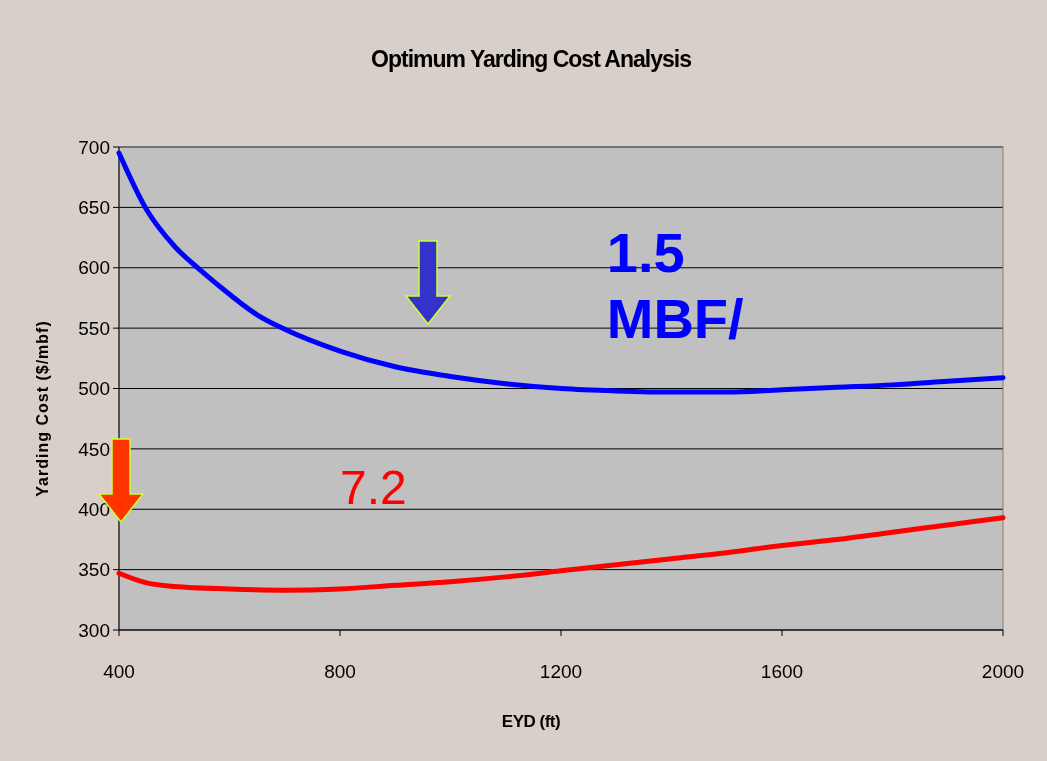 The image size is (1047, 761). I want to click on x-tick-label: 2000, so click(1003, 671).